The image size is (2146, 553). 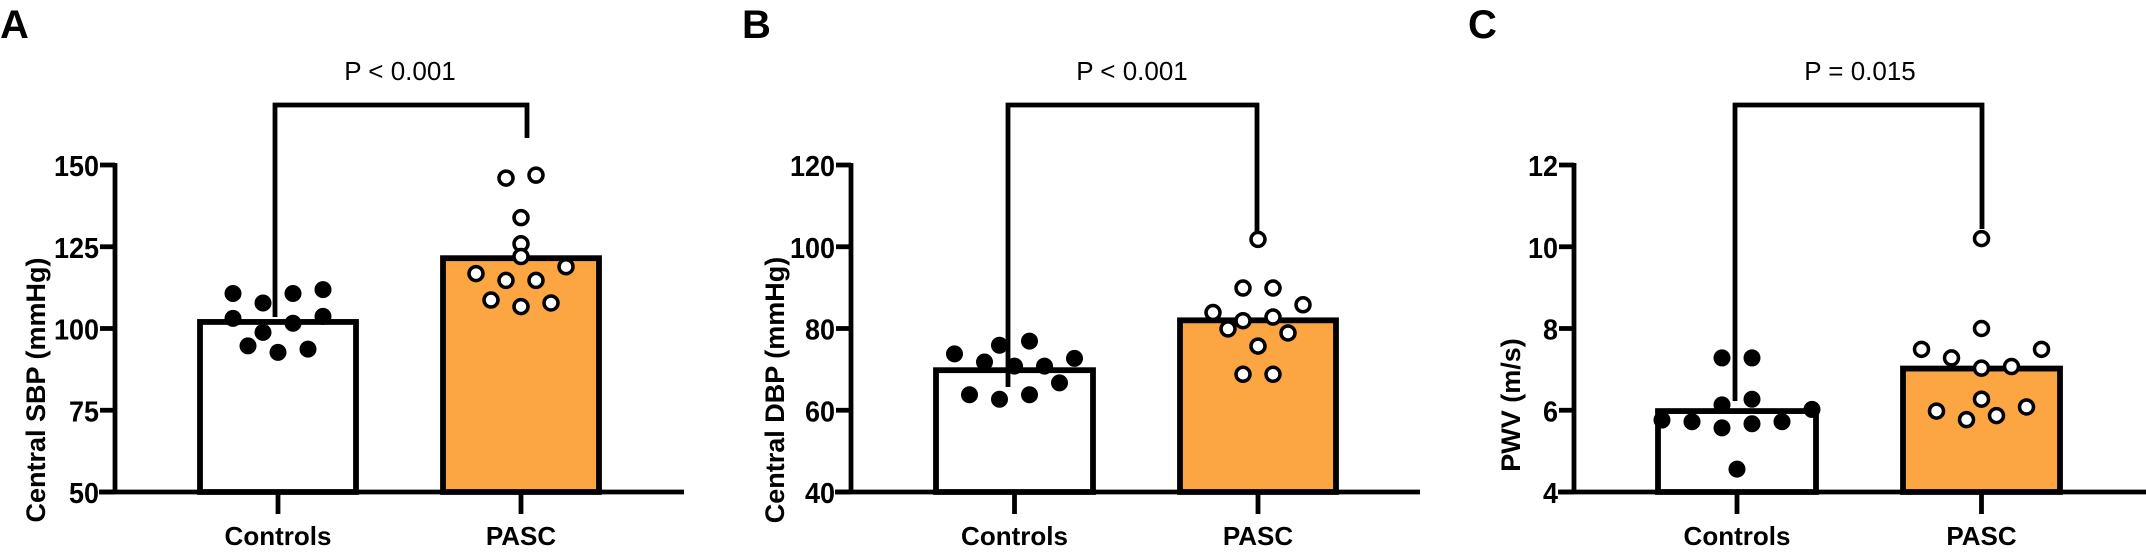 What do you see at coordinates (1543, 167) in the screenshot?
I see `y-tick-label: 12` at bounding box center [1543, 167].